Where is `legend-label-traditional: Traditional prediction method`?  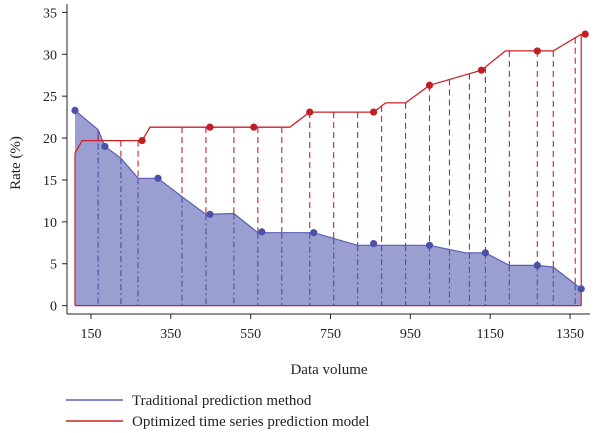 legend-label-traditional: Traditional prediction method is located at coordinates (222, 401).